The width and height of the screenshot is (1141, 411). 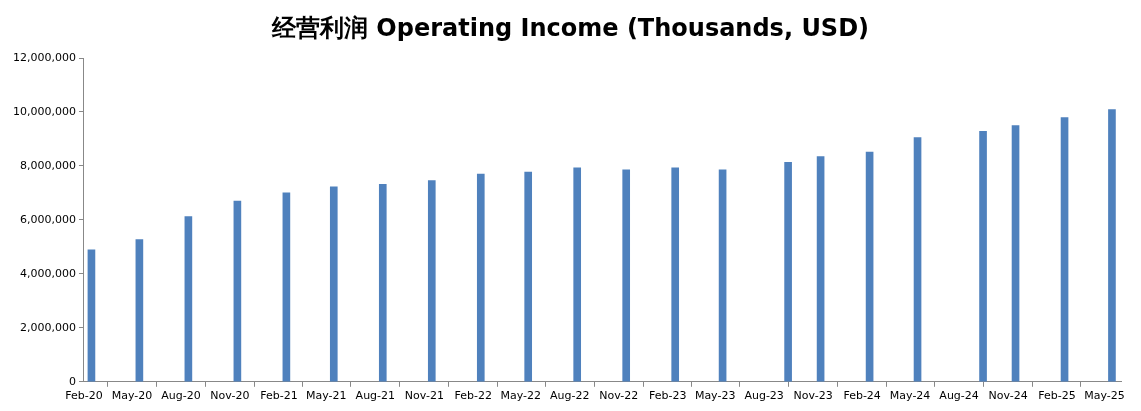 I want to click on x-tick-label: Nov-20, so click(x=230, y=396).